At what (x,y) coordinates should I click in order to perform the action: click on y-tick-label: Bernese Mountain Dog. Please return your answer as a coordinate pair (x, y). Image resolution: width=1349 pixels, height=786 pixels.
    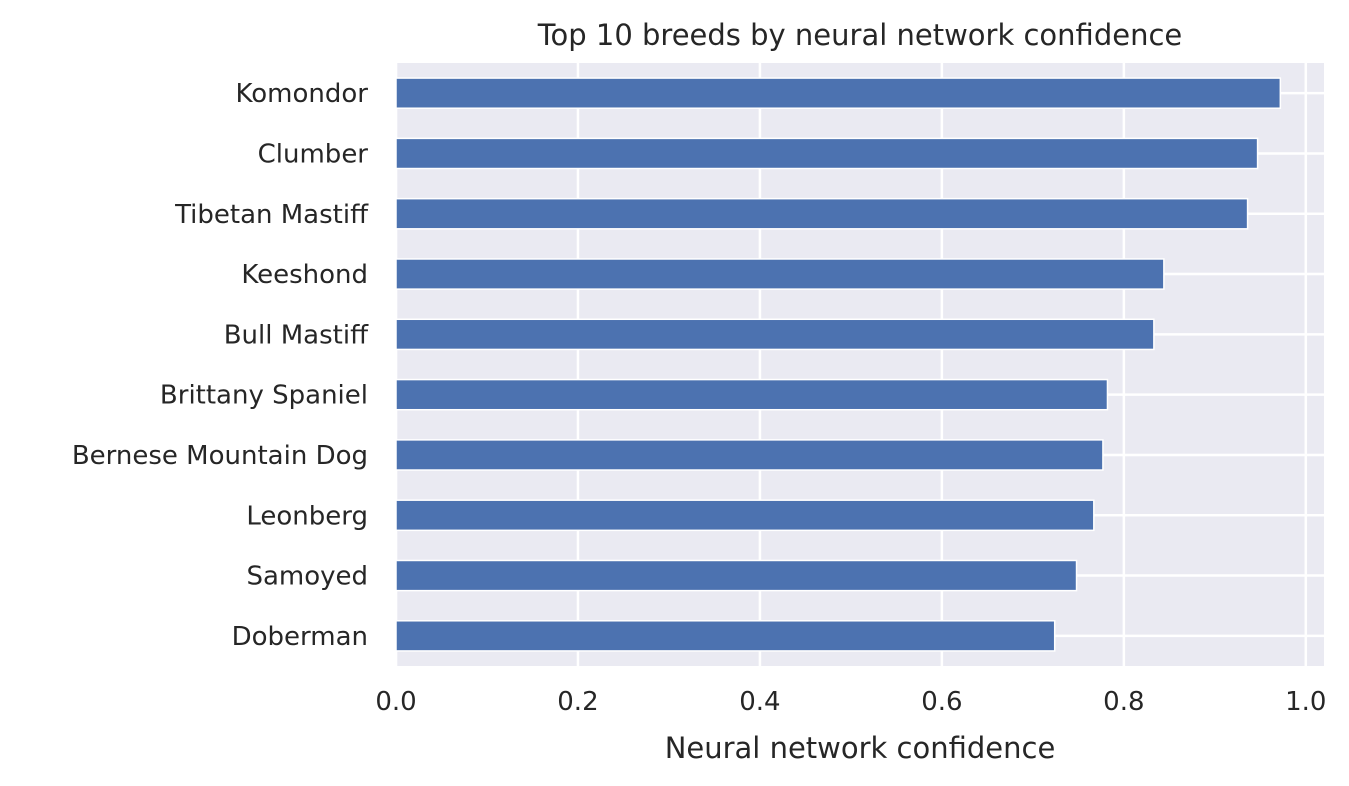
    Looking at the image, I should click on (220, 456).